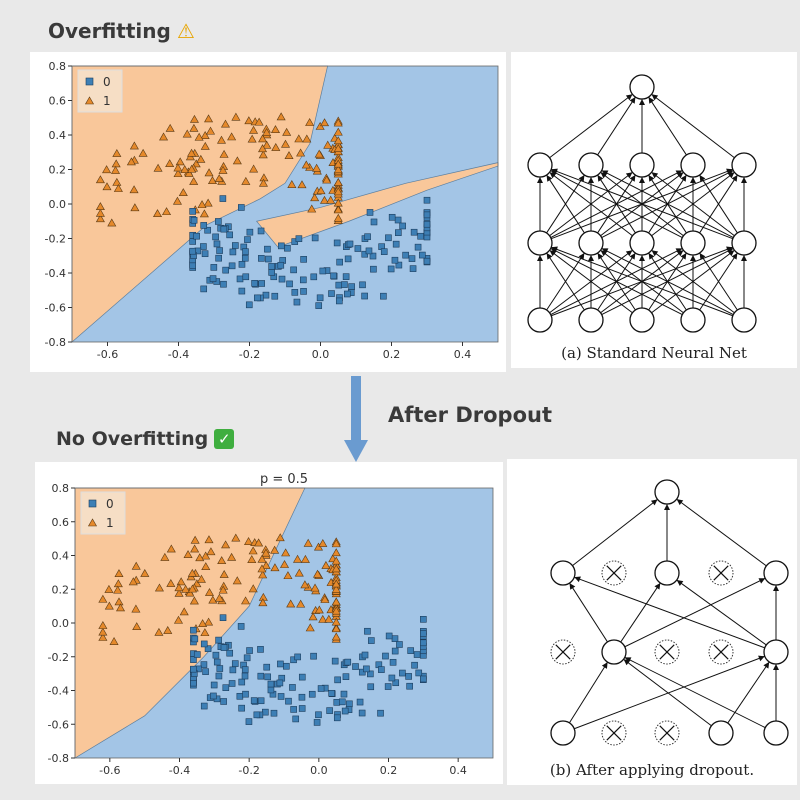  What do you see at coordinates (107, 101) in the screenshot?
I see `legend-label-1: 1` at bounding box center [107, 101].